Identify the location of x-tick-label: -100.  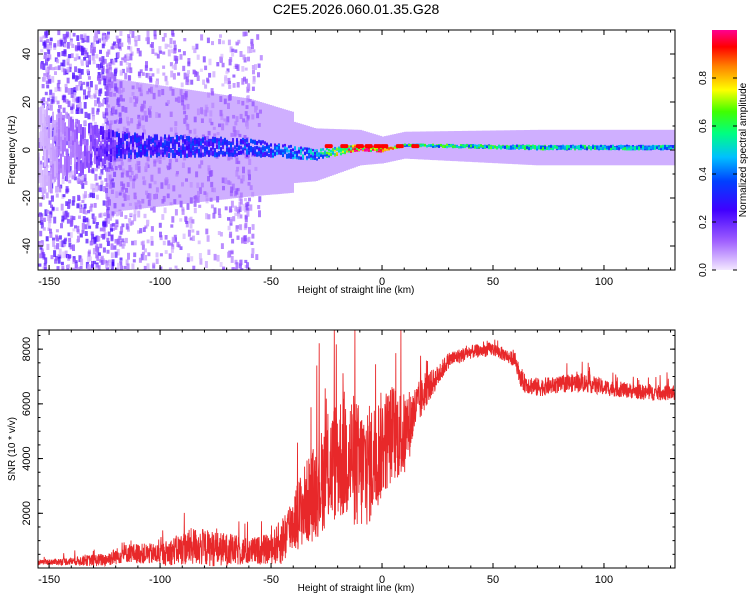
(160, 580).